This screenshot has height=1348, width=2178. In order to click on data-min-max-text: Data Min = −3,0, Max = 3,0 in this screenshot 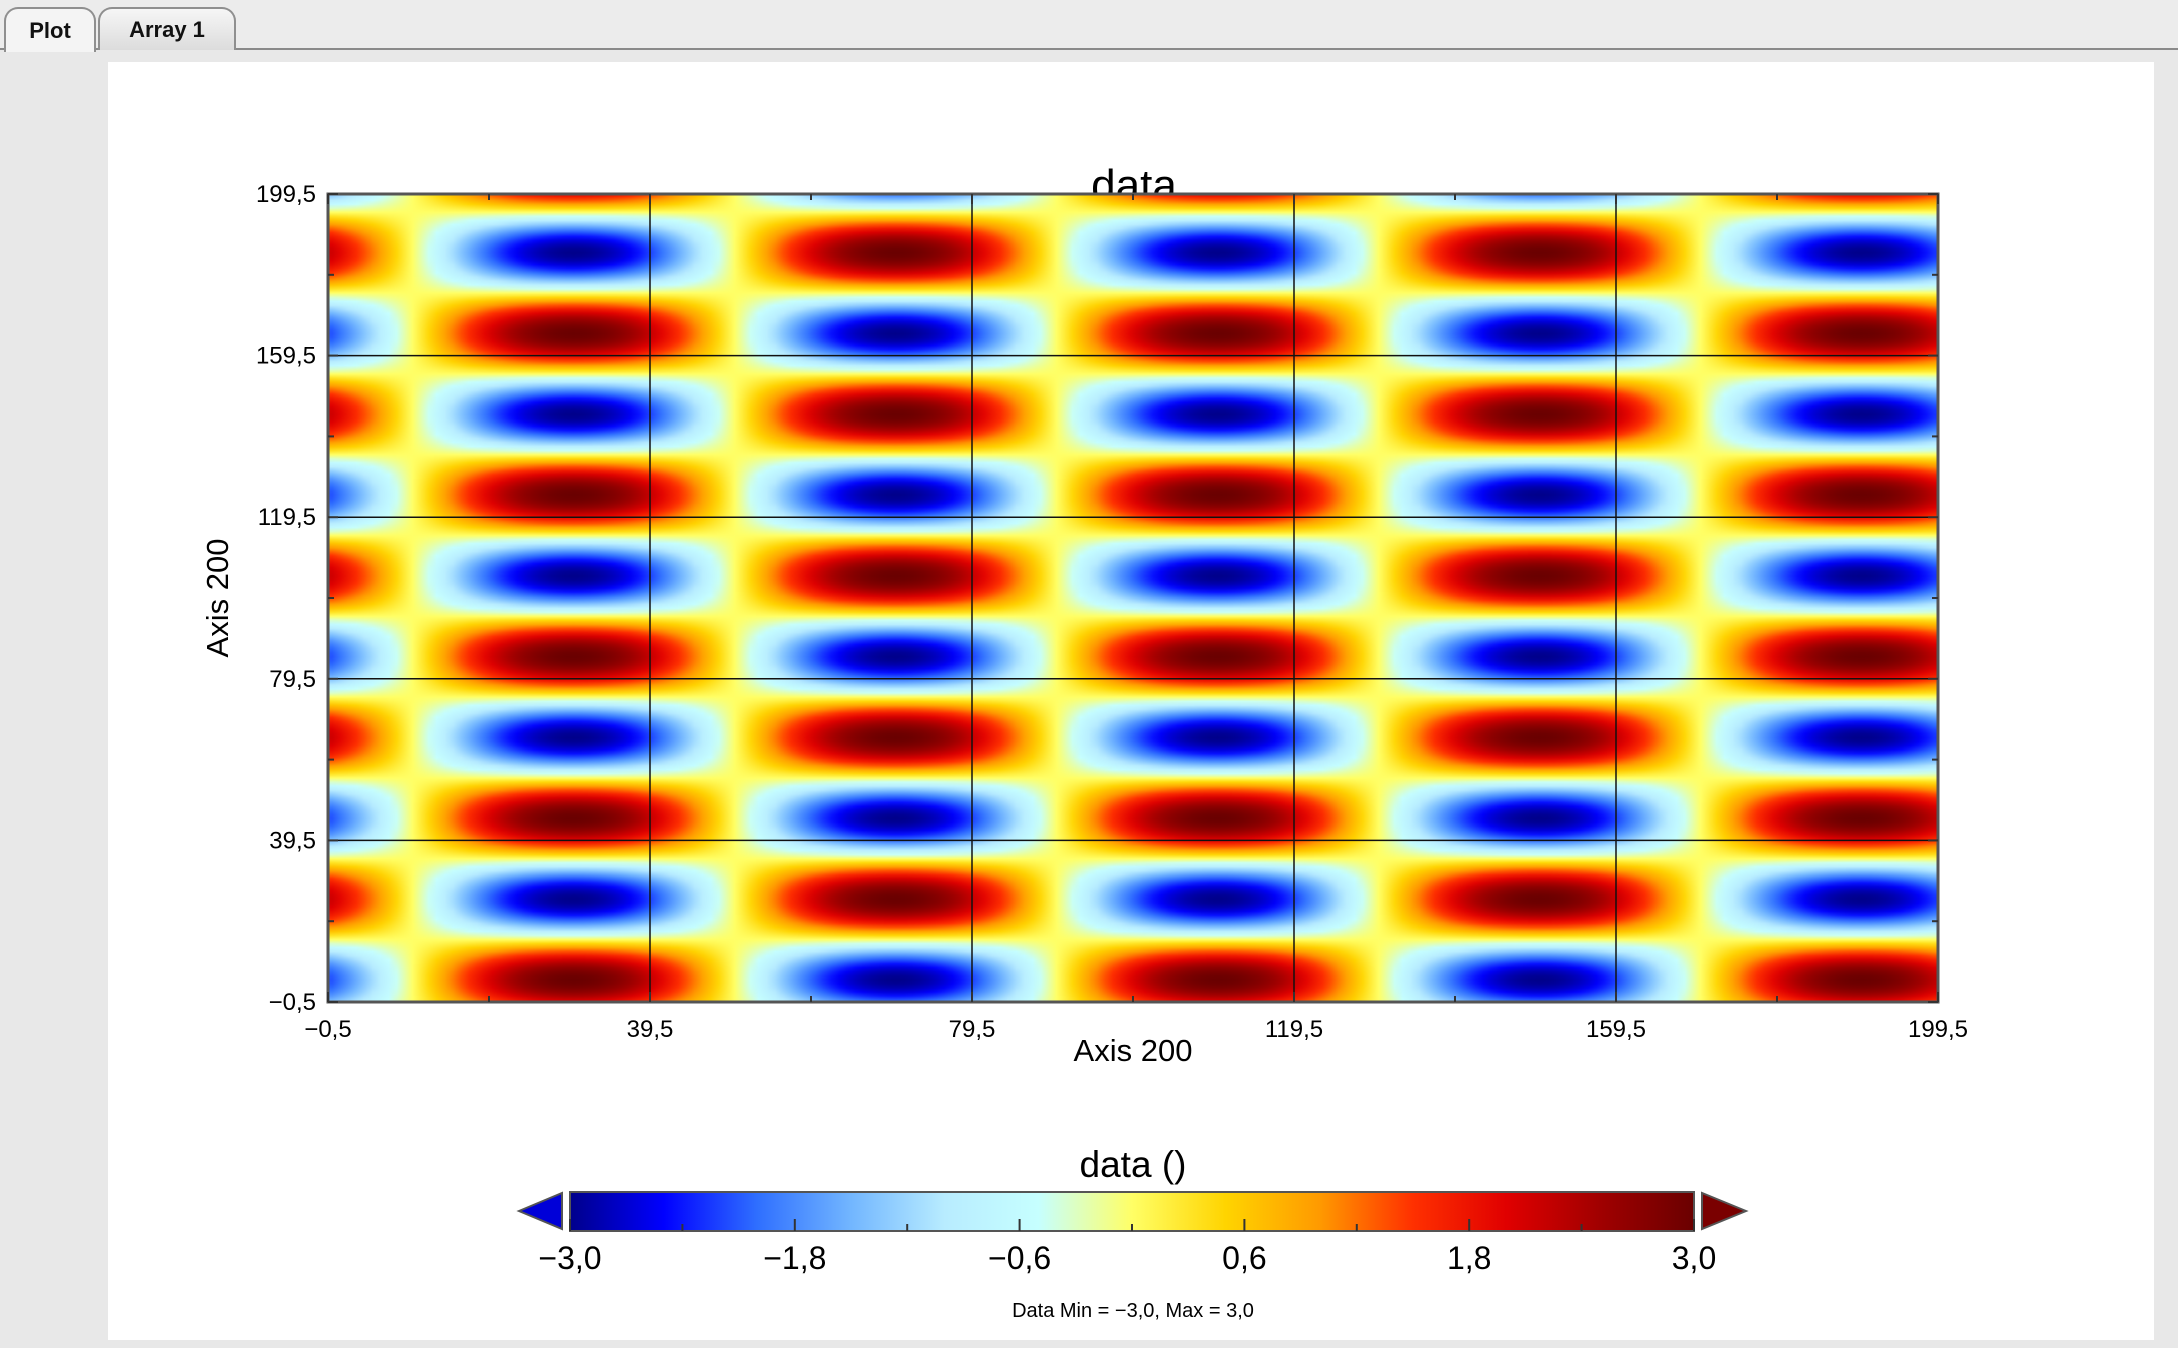, I will do `click(1133, 1311)`.